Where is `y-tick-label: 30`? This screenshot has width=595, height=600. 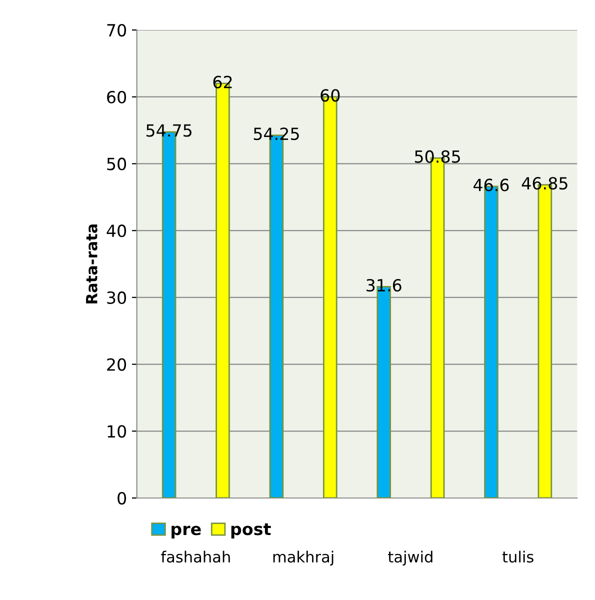 y-tick-label: 30 is located at coordinates (116, 297).